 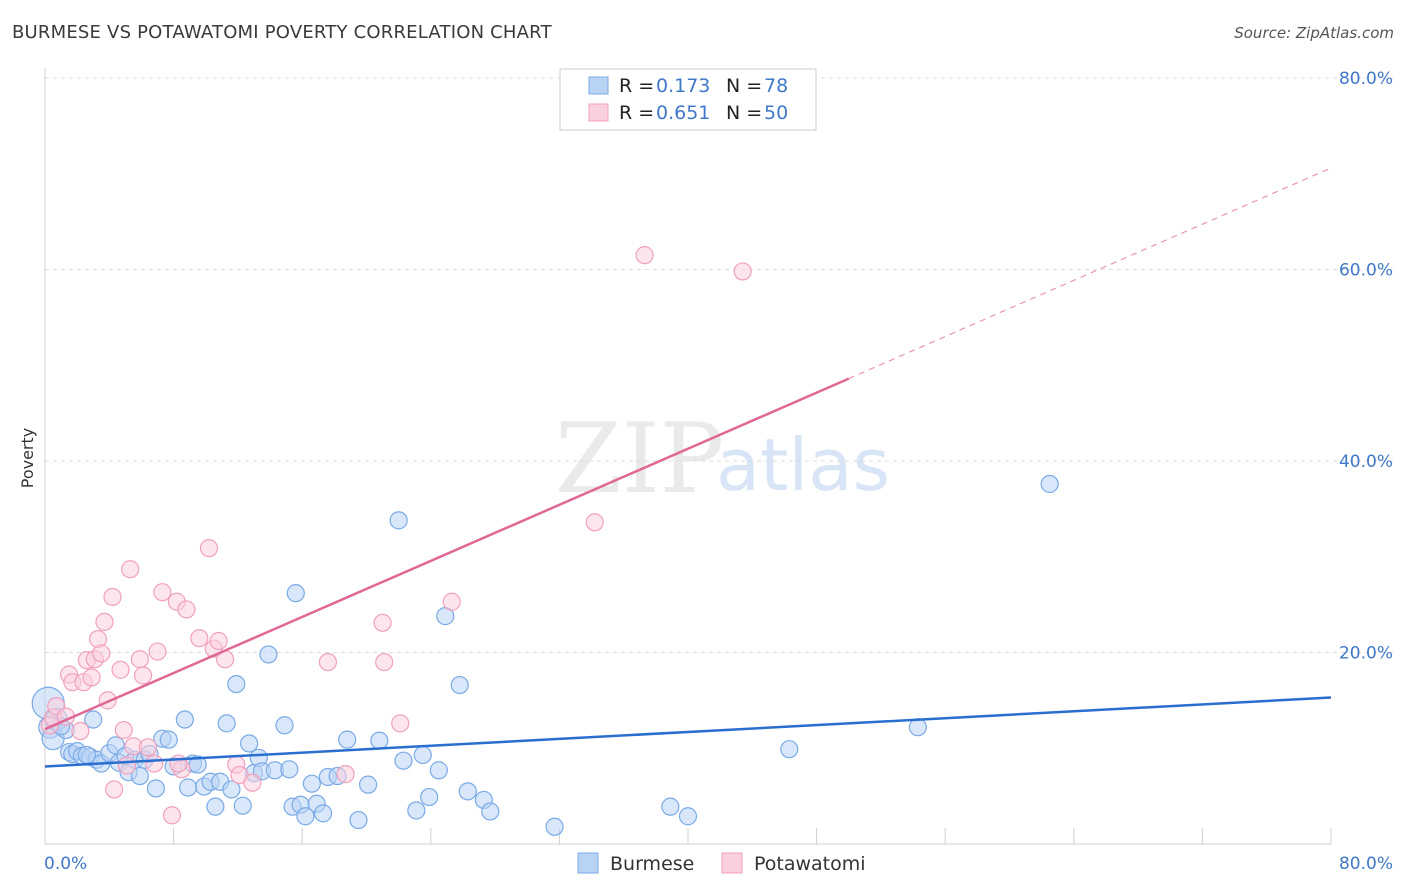 What do you see at coordinates (27, 458) in the screenshot?
I see `y-axis-label: Poverty` at bounding box center [27, 458].